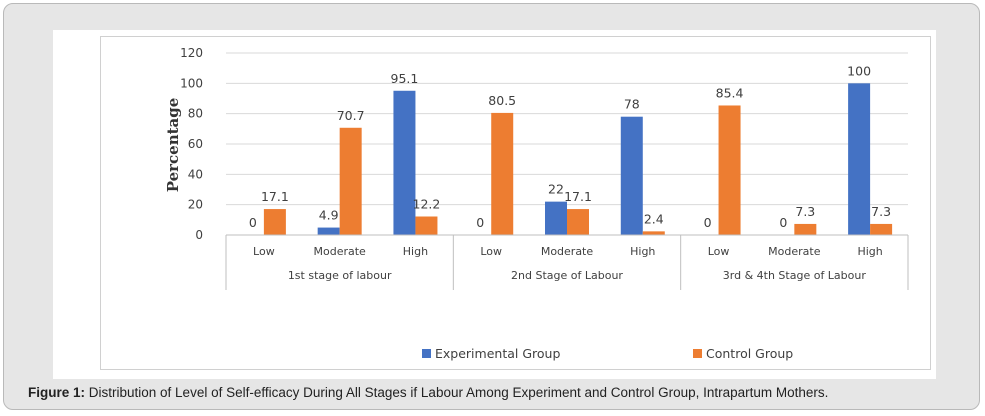  I want to click on data-label-experimental: 100, so click(859, 70).